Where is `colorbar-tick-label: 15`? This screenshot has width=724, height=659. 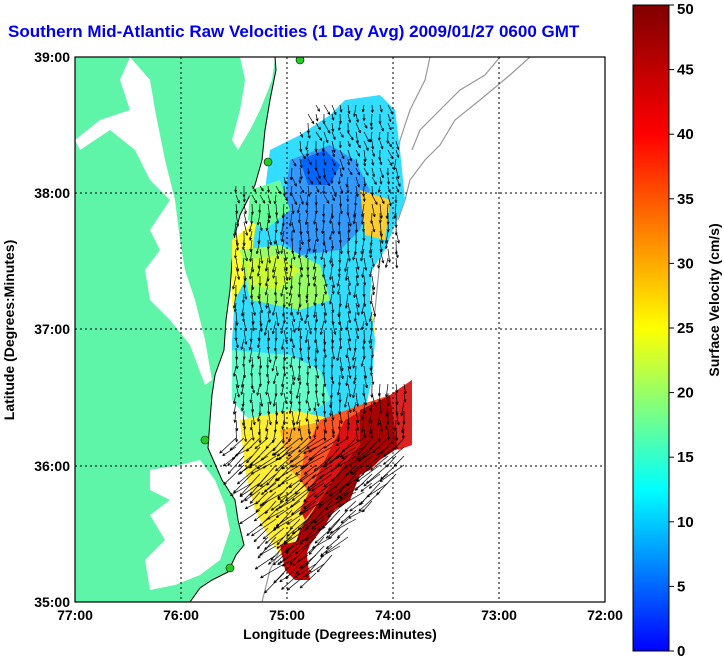
colorbar-tick-label: 15 is located at coordinates (685, 457).